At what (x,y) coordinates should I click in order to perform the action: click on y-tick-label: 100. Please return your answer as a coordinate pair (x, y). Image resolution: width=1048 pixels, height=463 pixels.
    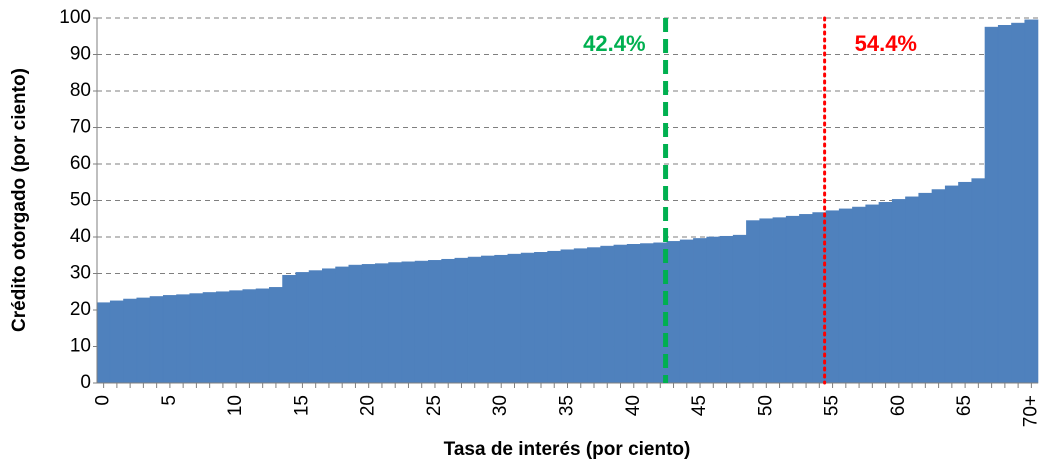
    Looking at the image, I should click on (75, 17).